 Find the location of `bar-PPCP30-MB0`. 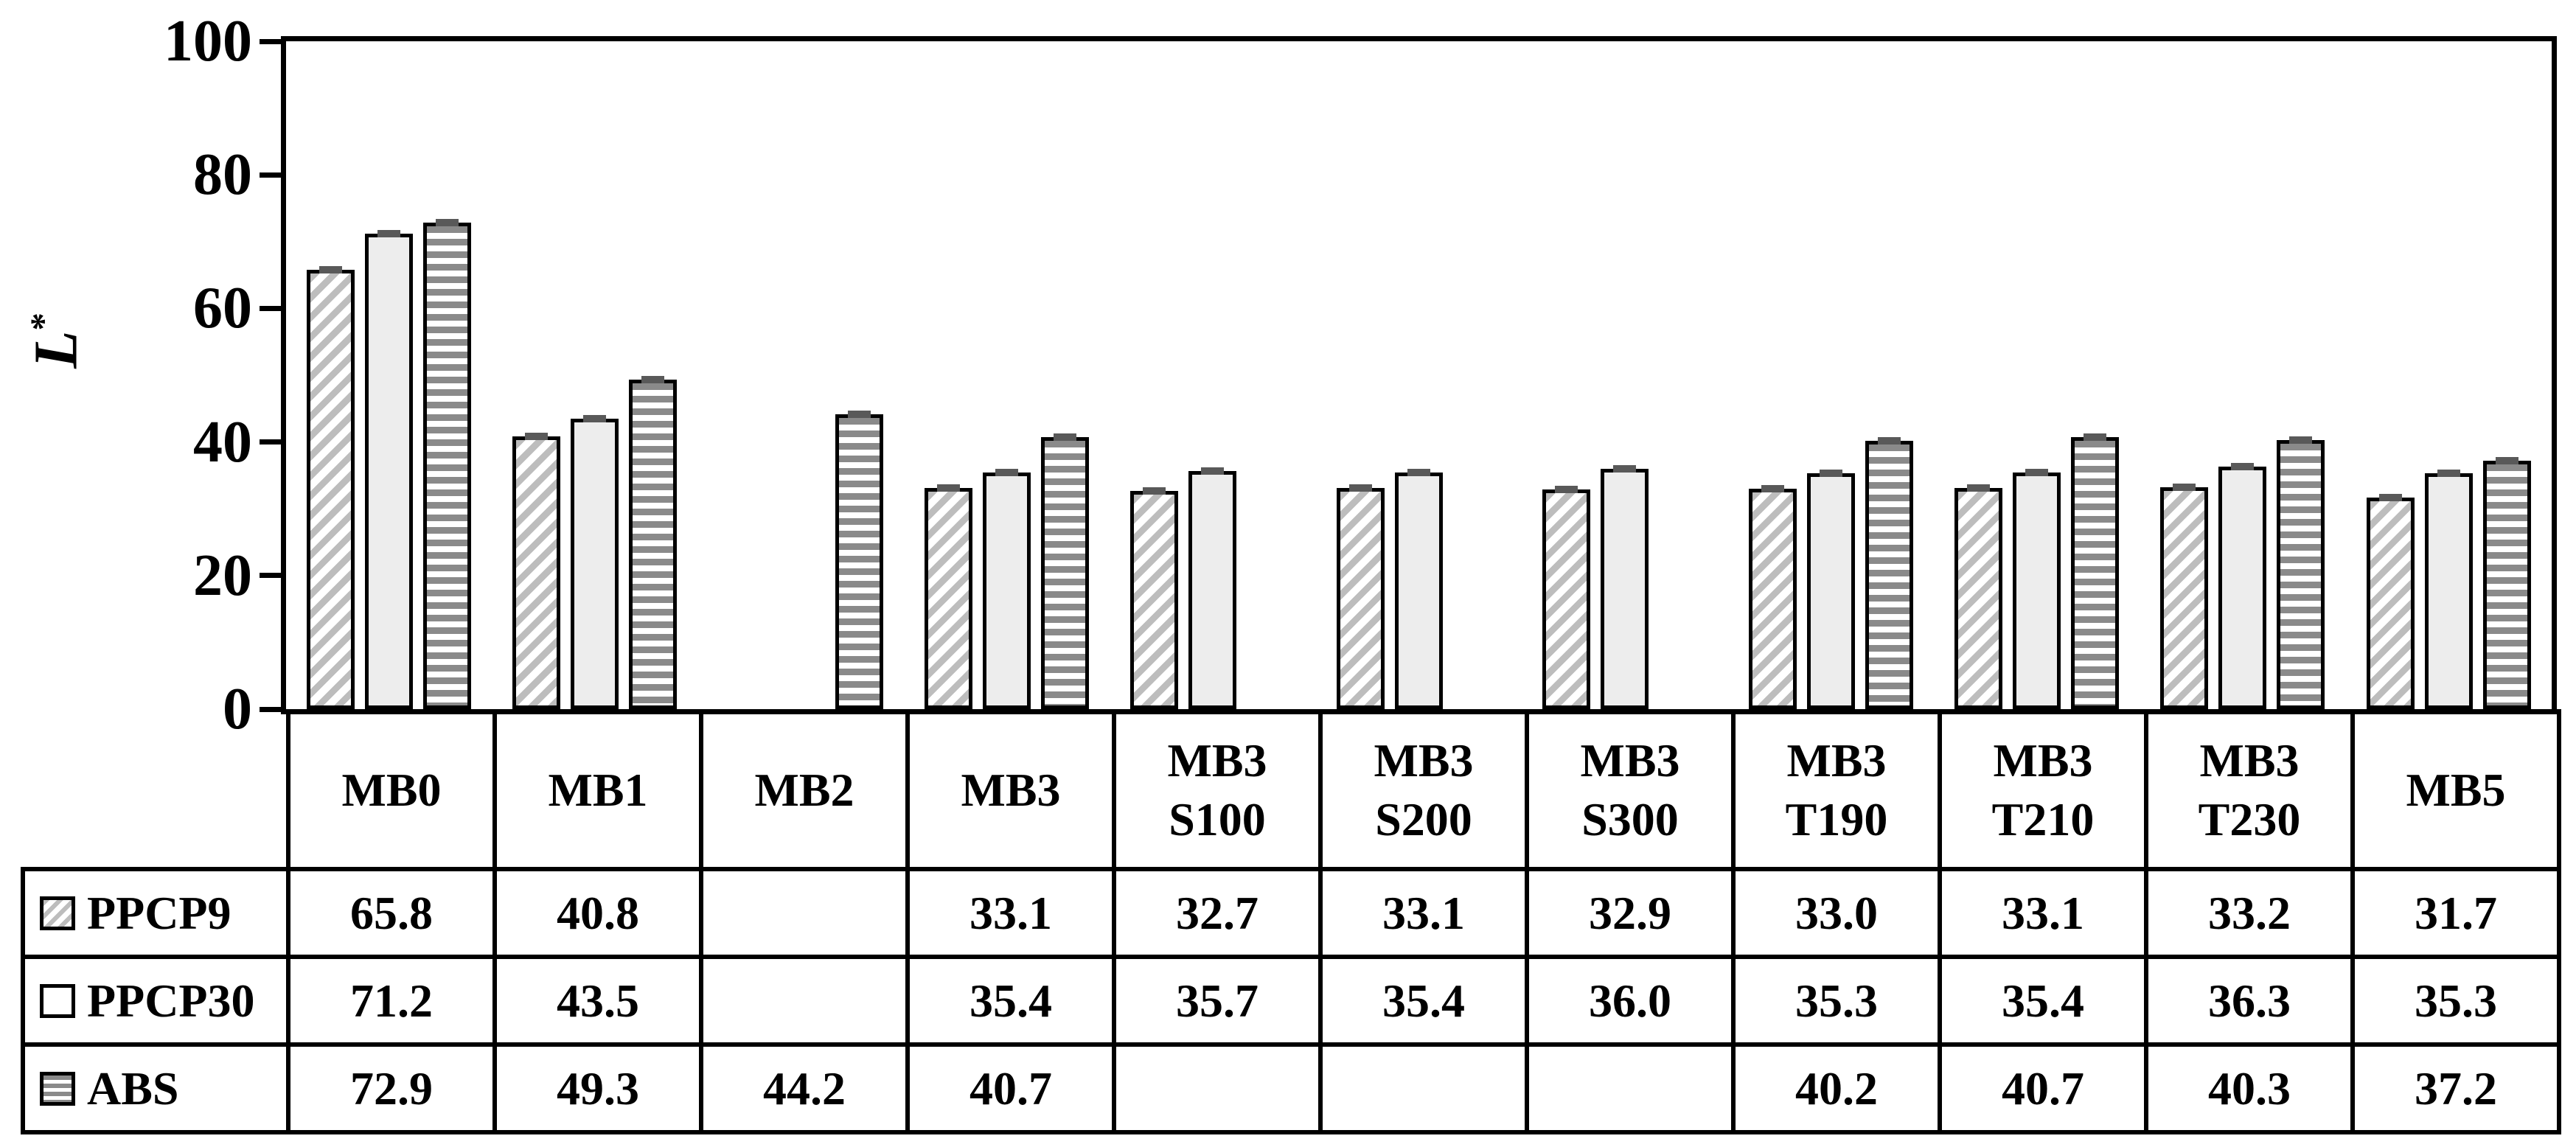

bar-PPCP30-MB0 is located at coordinates (389, 471).